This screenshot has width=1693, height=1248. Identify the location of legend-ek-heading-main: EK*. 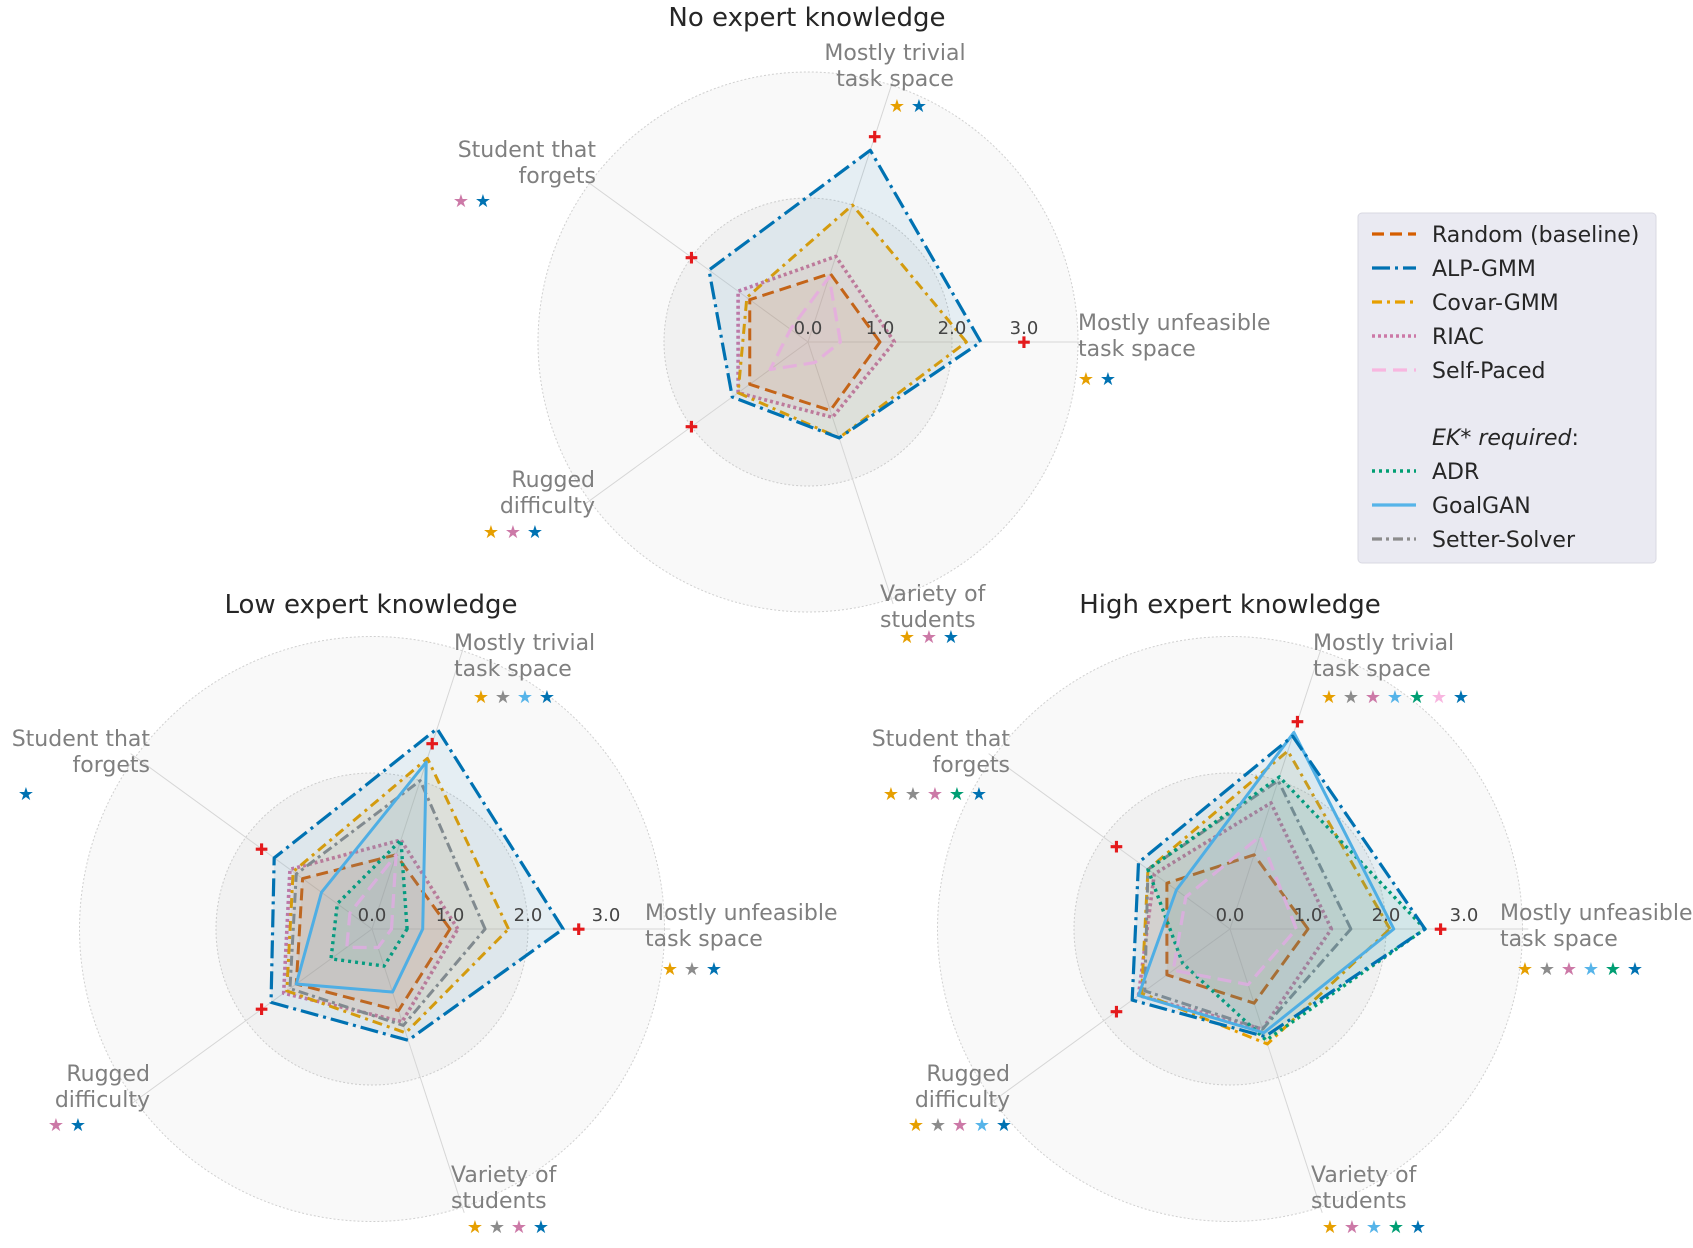
(1451, 438).